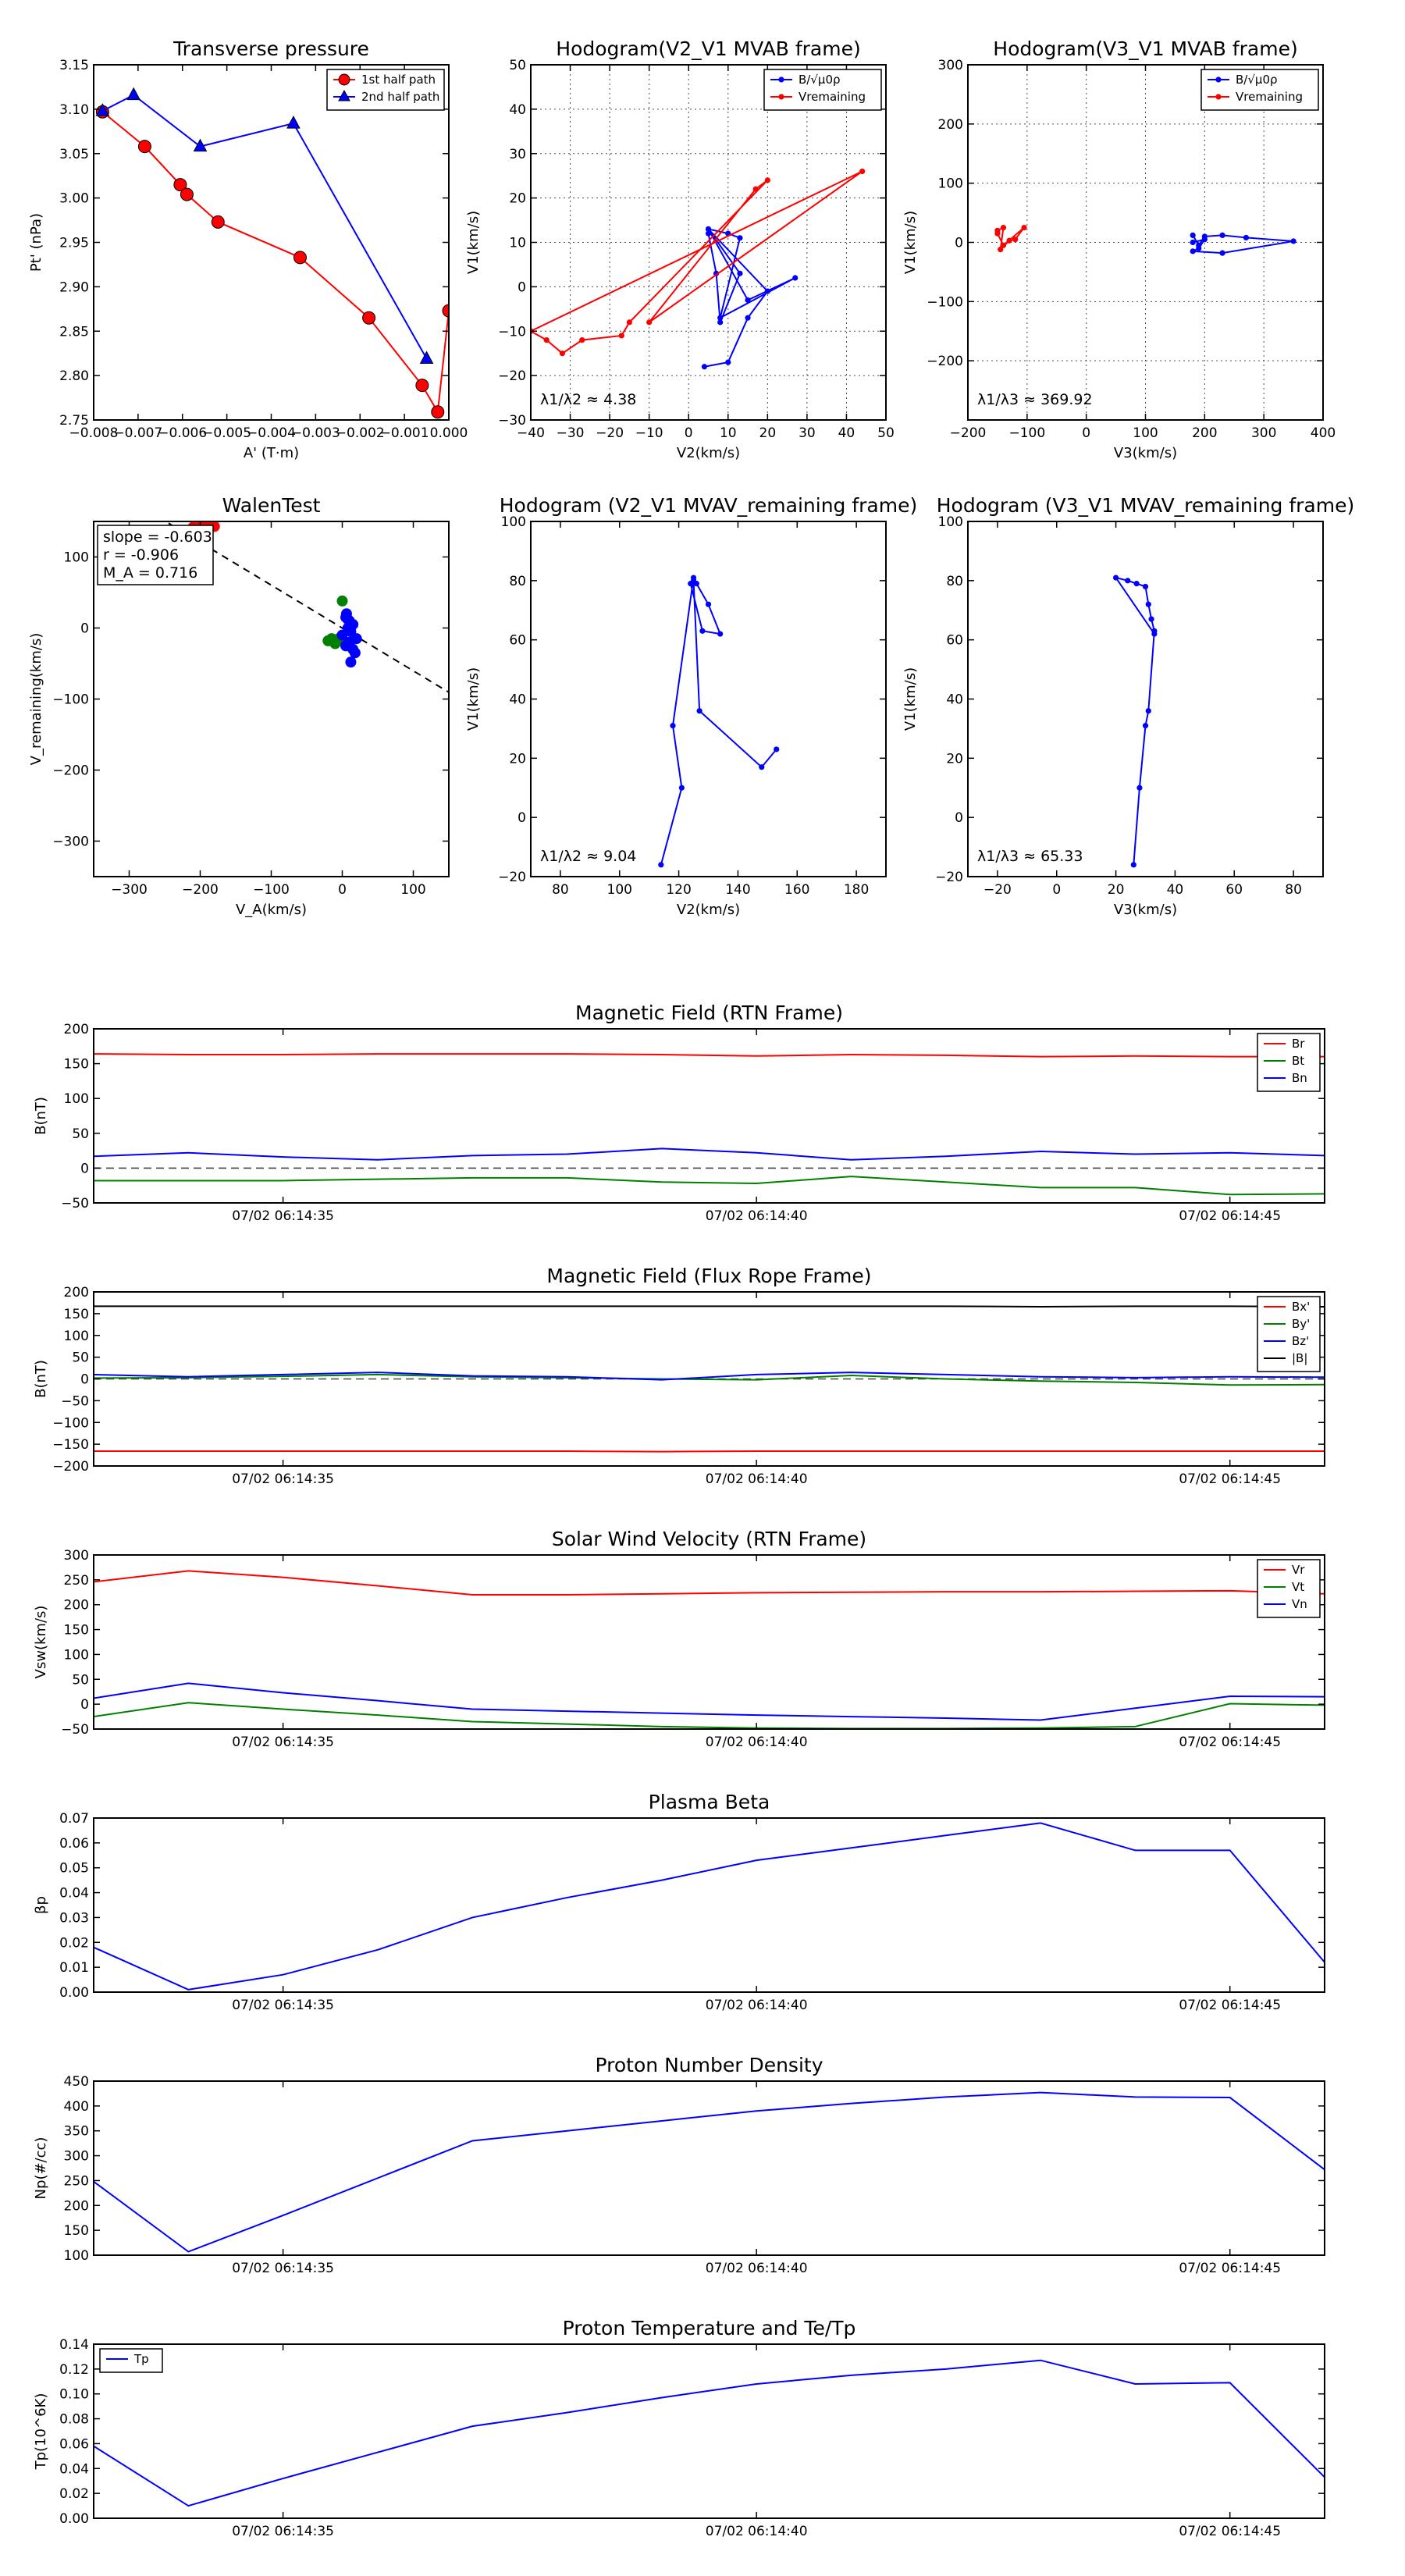  I want to click on series-line-Br, so click(710, 1055).